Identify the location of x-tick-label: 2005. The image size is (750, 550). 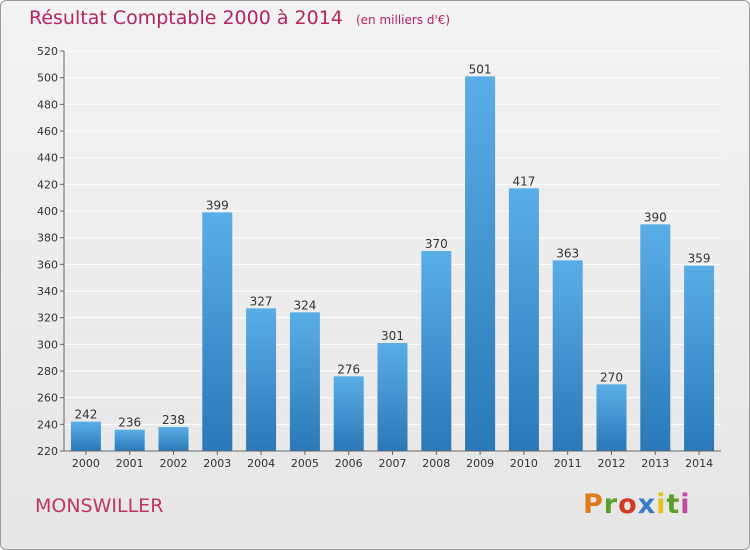
(305, 463).